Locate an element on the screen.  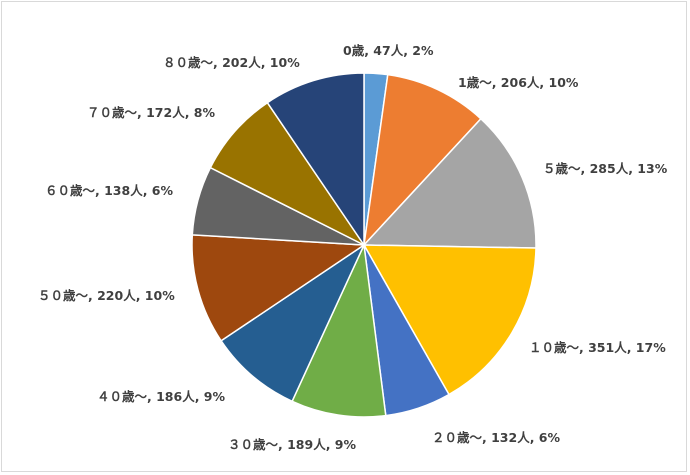
data-label-10: ８０歳～, 202人, 10% is located at coordinates (231, 62).